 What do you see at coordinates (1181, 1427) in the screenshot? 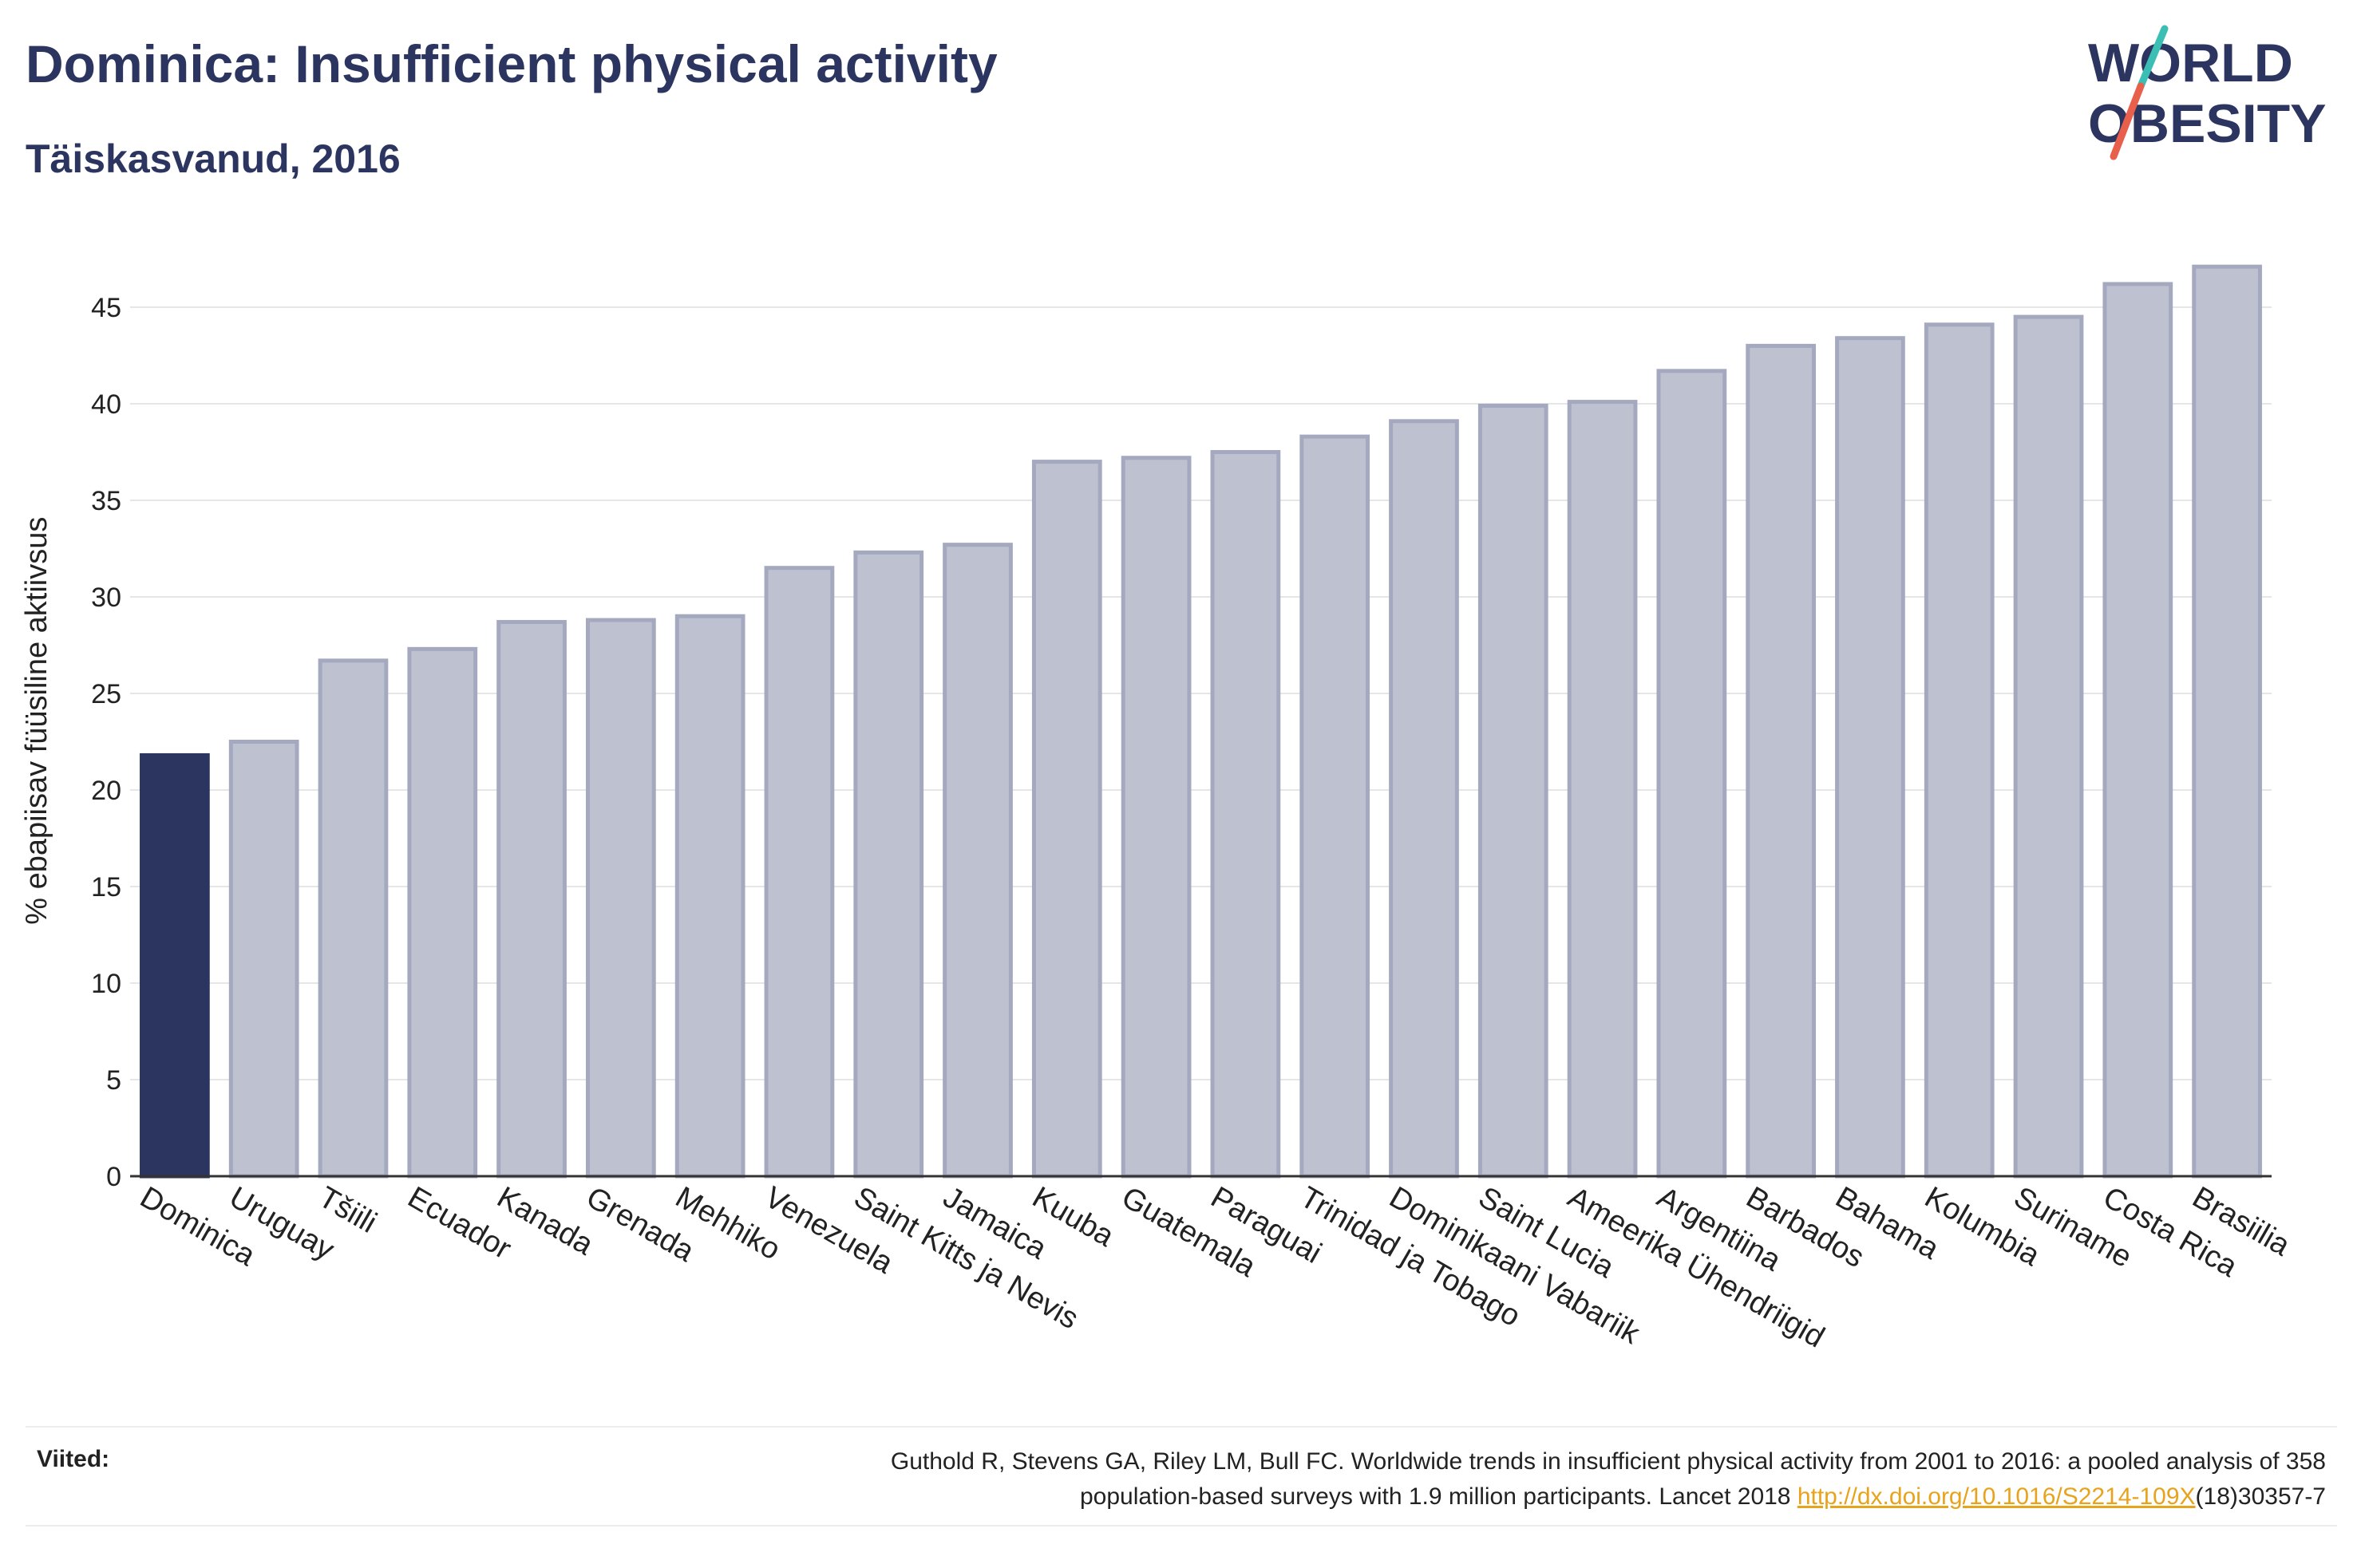
I see `footer-divider-top` at bounding box center [1181, 1427].